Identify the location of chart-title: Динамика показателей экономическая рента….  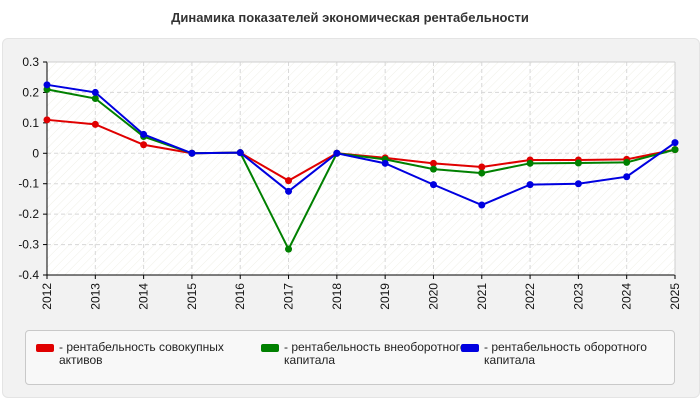
(350, 17).